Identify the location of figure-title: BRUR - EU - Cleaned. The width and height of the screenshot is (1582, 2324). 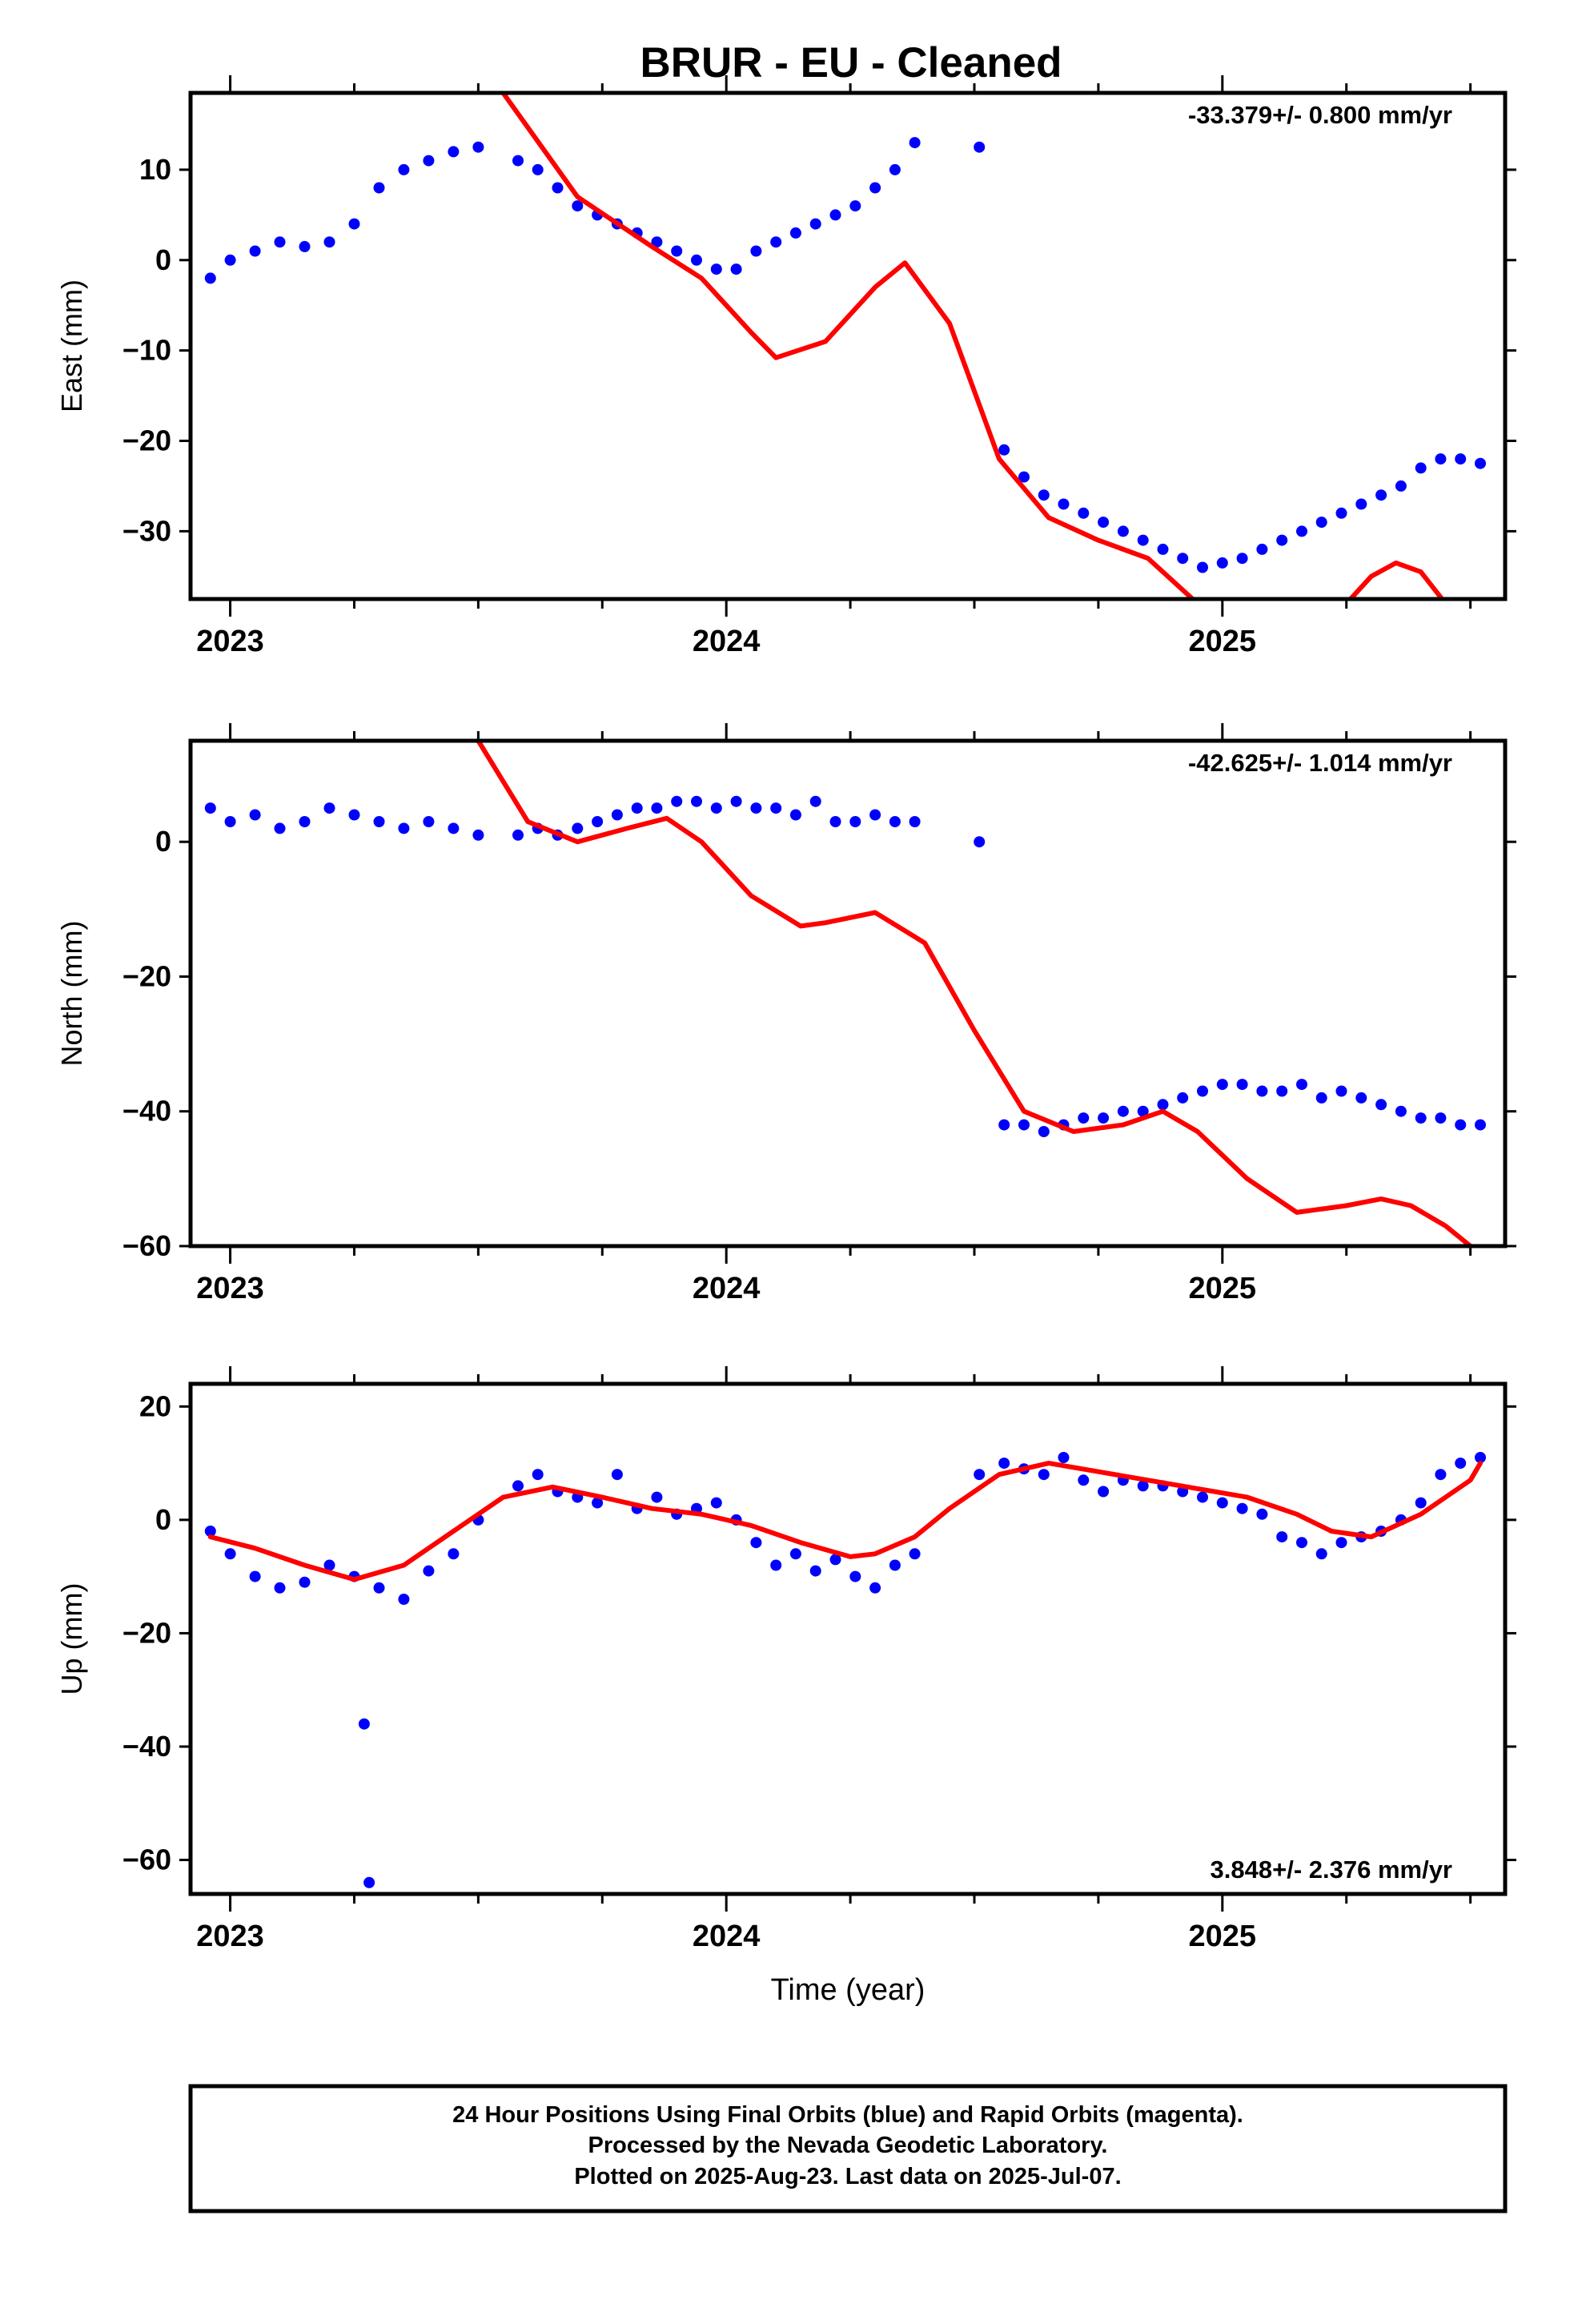
(851, 62).